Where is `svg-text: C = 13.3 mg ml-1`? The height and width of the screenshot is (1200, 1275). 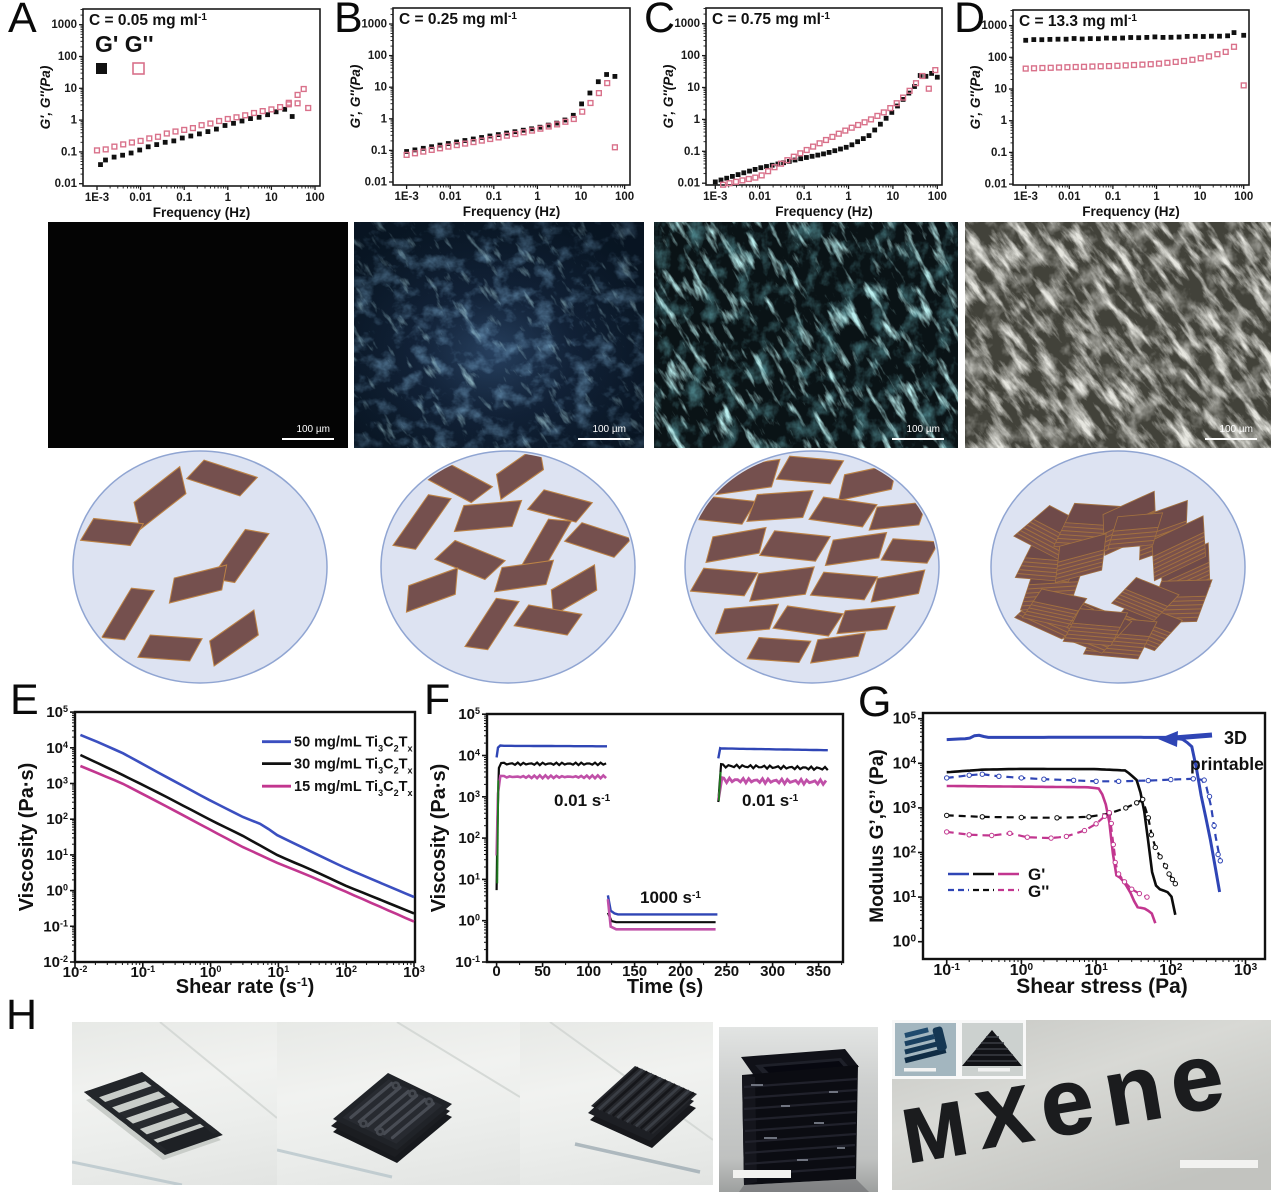
svg-text: C = 13.3 mg ml-1 is located at coordinates (1078, 22).